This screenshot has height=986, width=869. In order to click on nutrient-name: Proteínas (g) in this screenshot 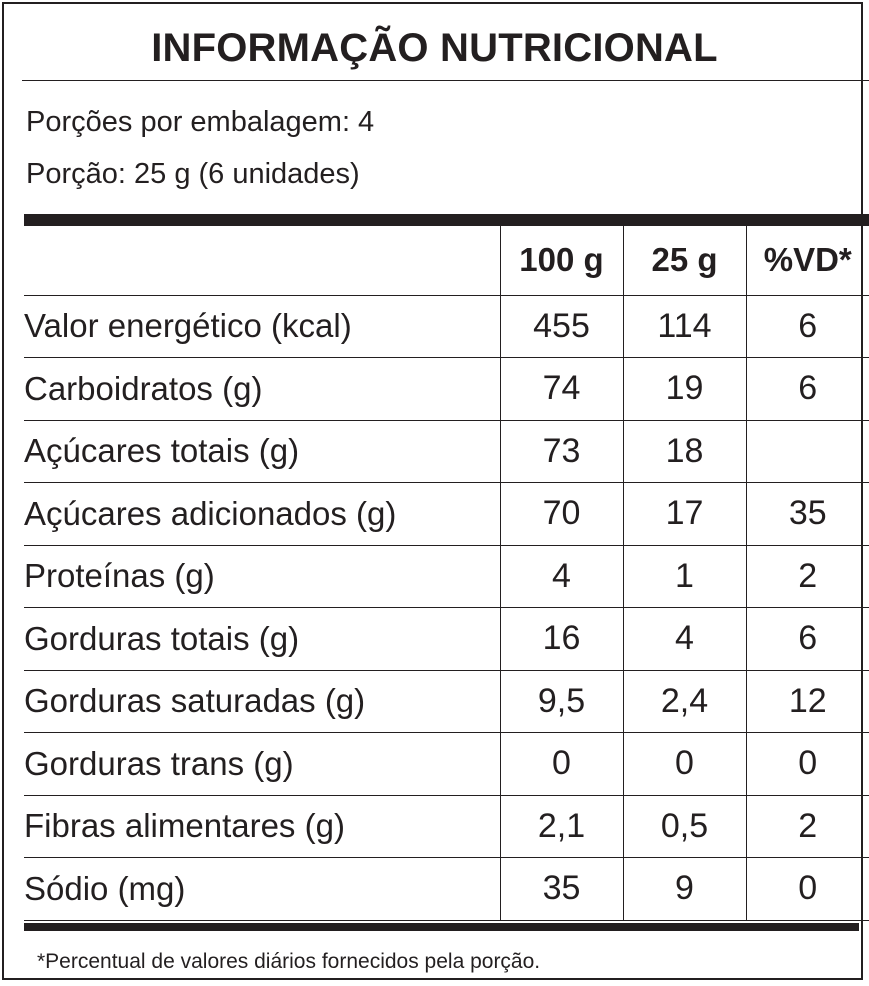, I will do `click(262, 576)`.